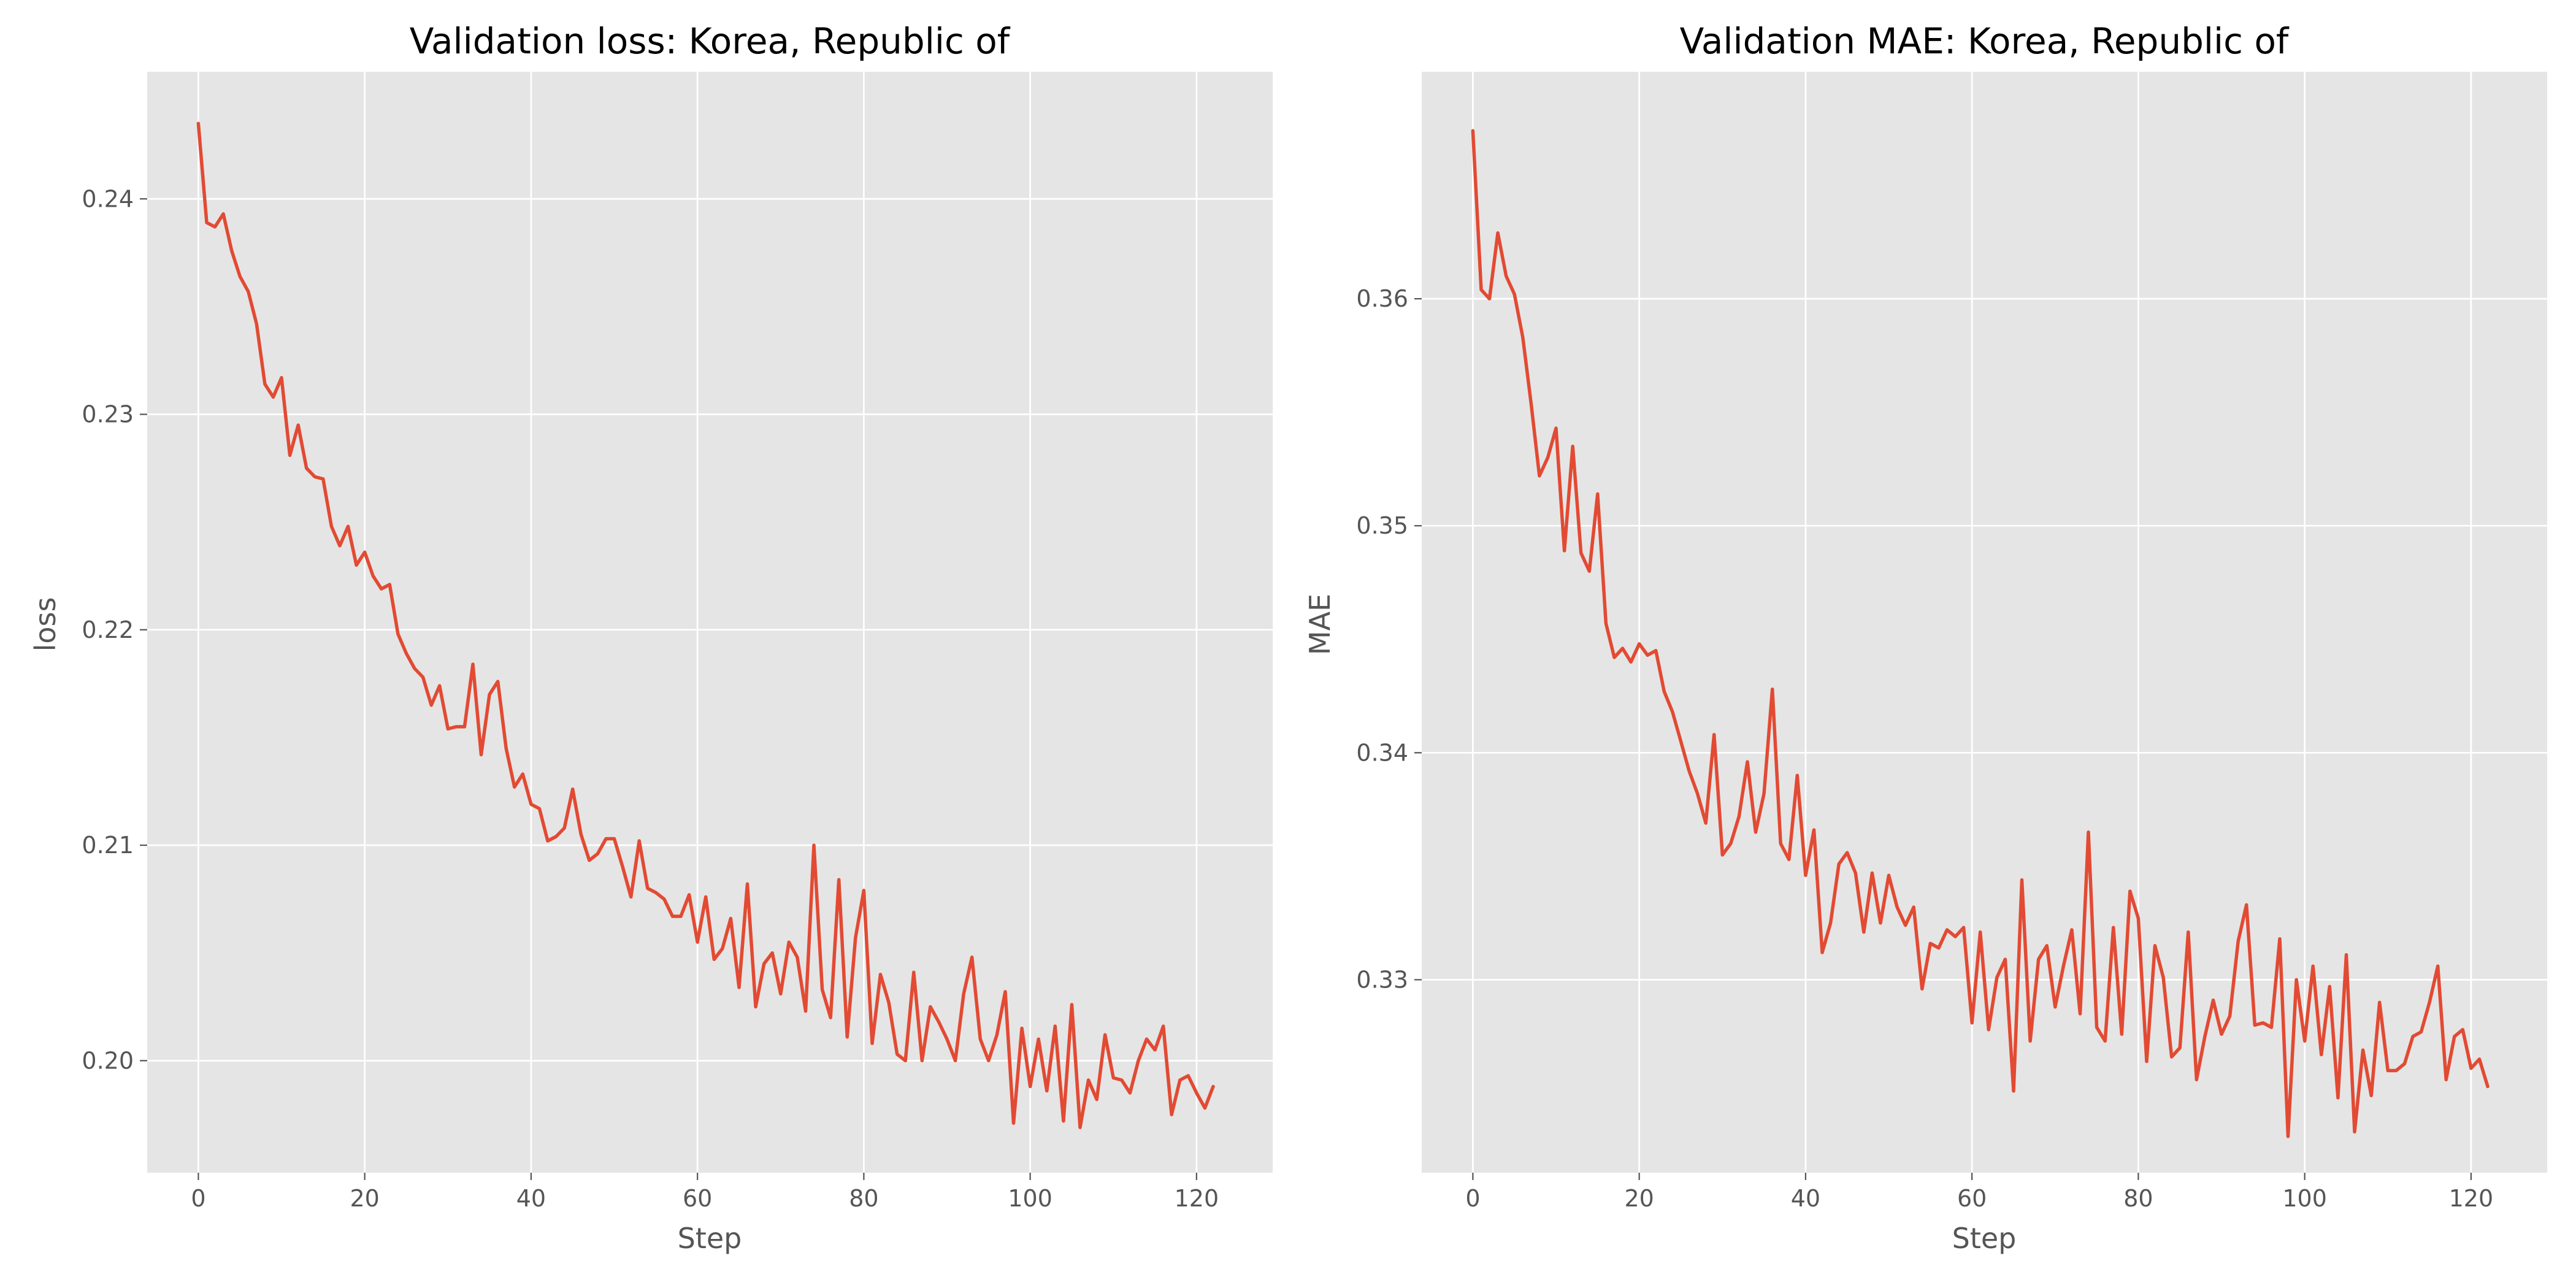 The width and height of the screenshot is (2576, 1288). Describe the element at coordinates (45, 624) in the screenshot. I see `loss-chart-ylabel: loss` at that location.